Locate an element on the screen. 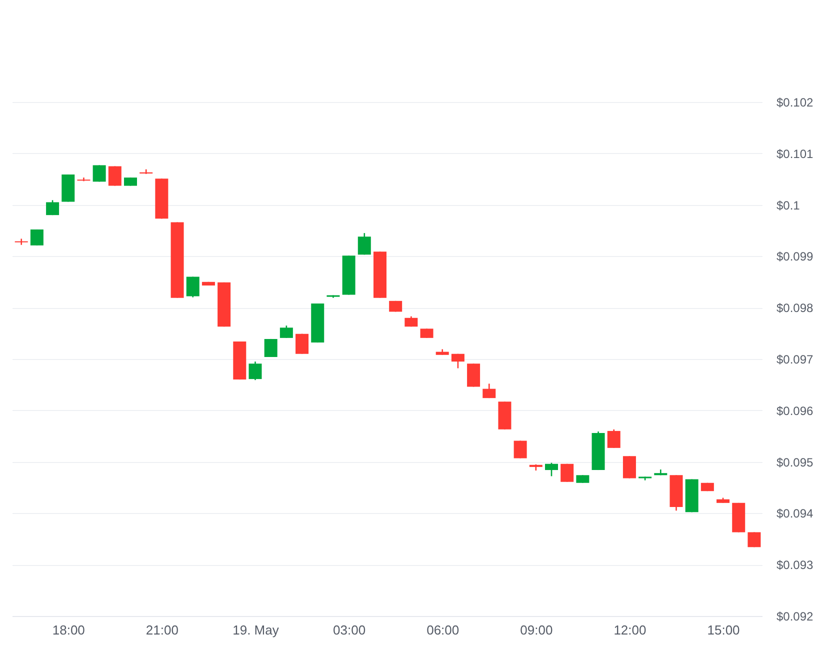 This screenshot has width=832, height=650. x-tick-label: 03:00 is located at coordinates (349, 630).